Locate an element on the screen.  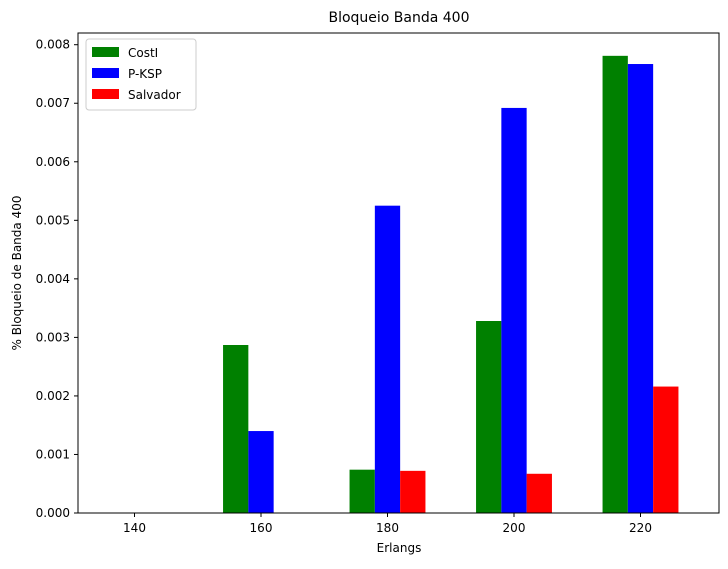
legend-label-p-ksp: P-KSP is located at coordinates (145, 74).